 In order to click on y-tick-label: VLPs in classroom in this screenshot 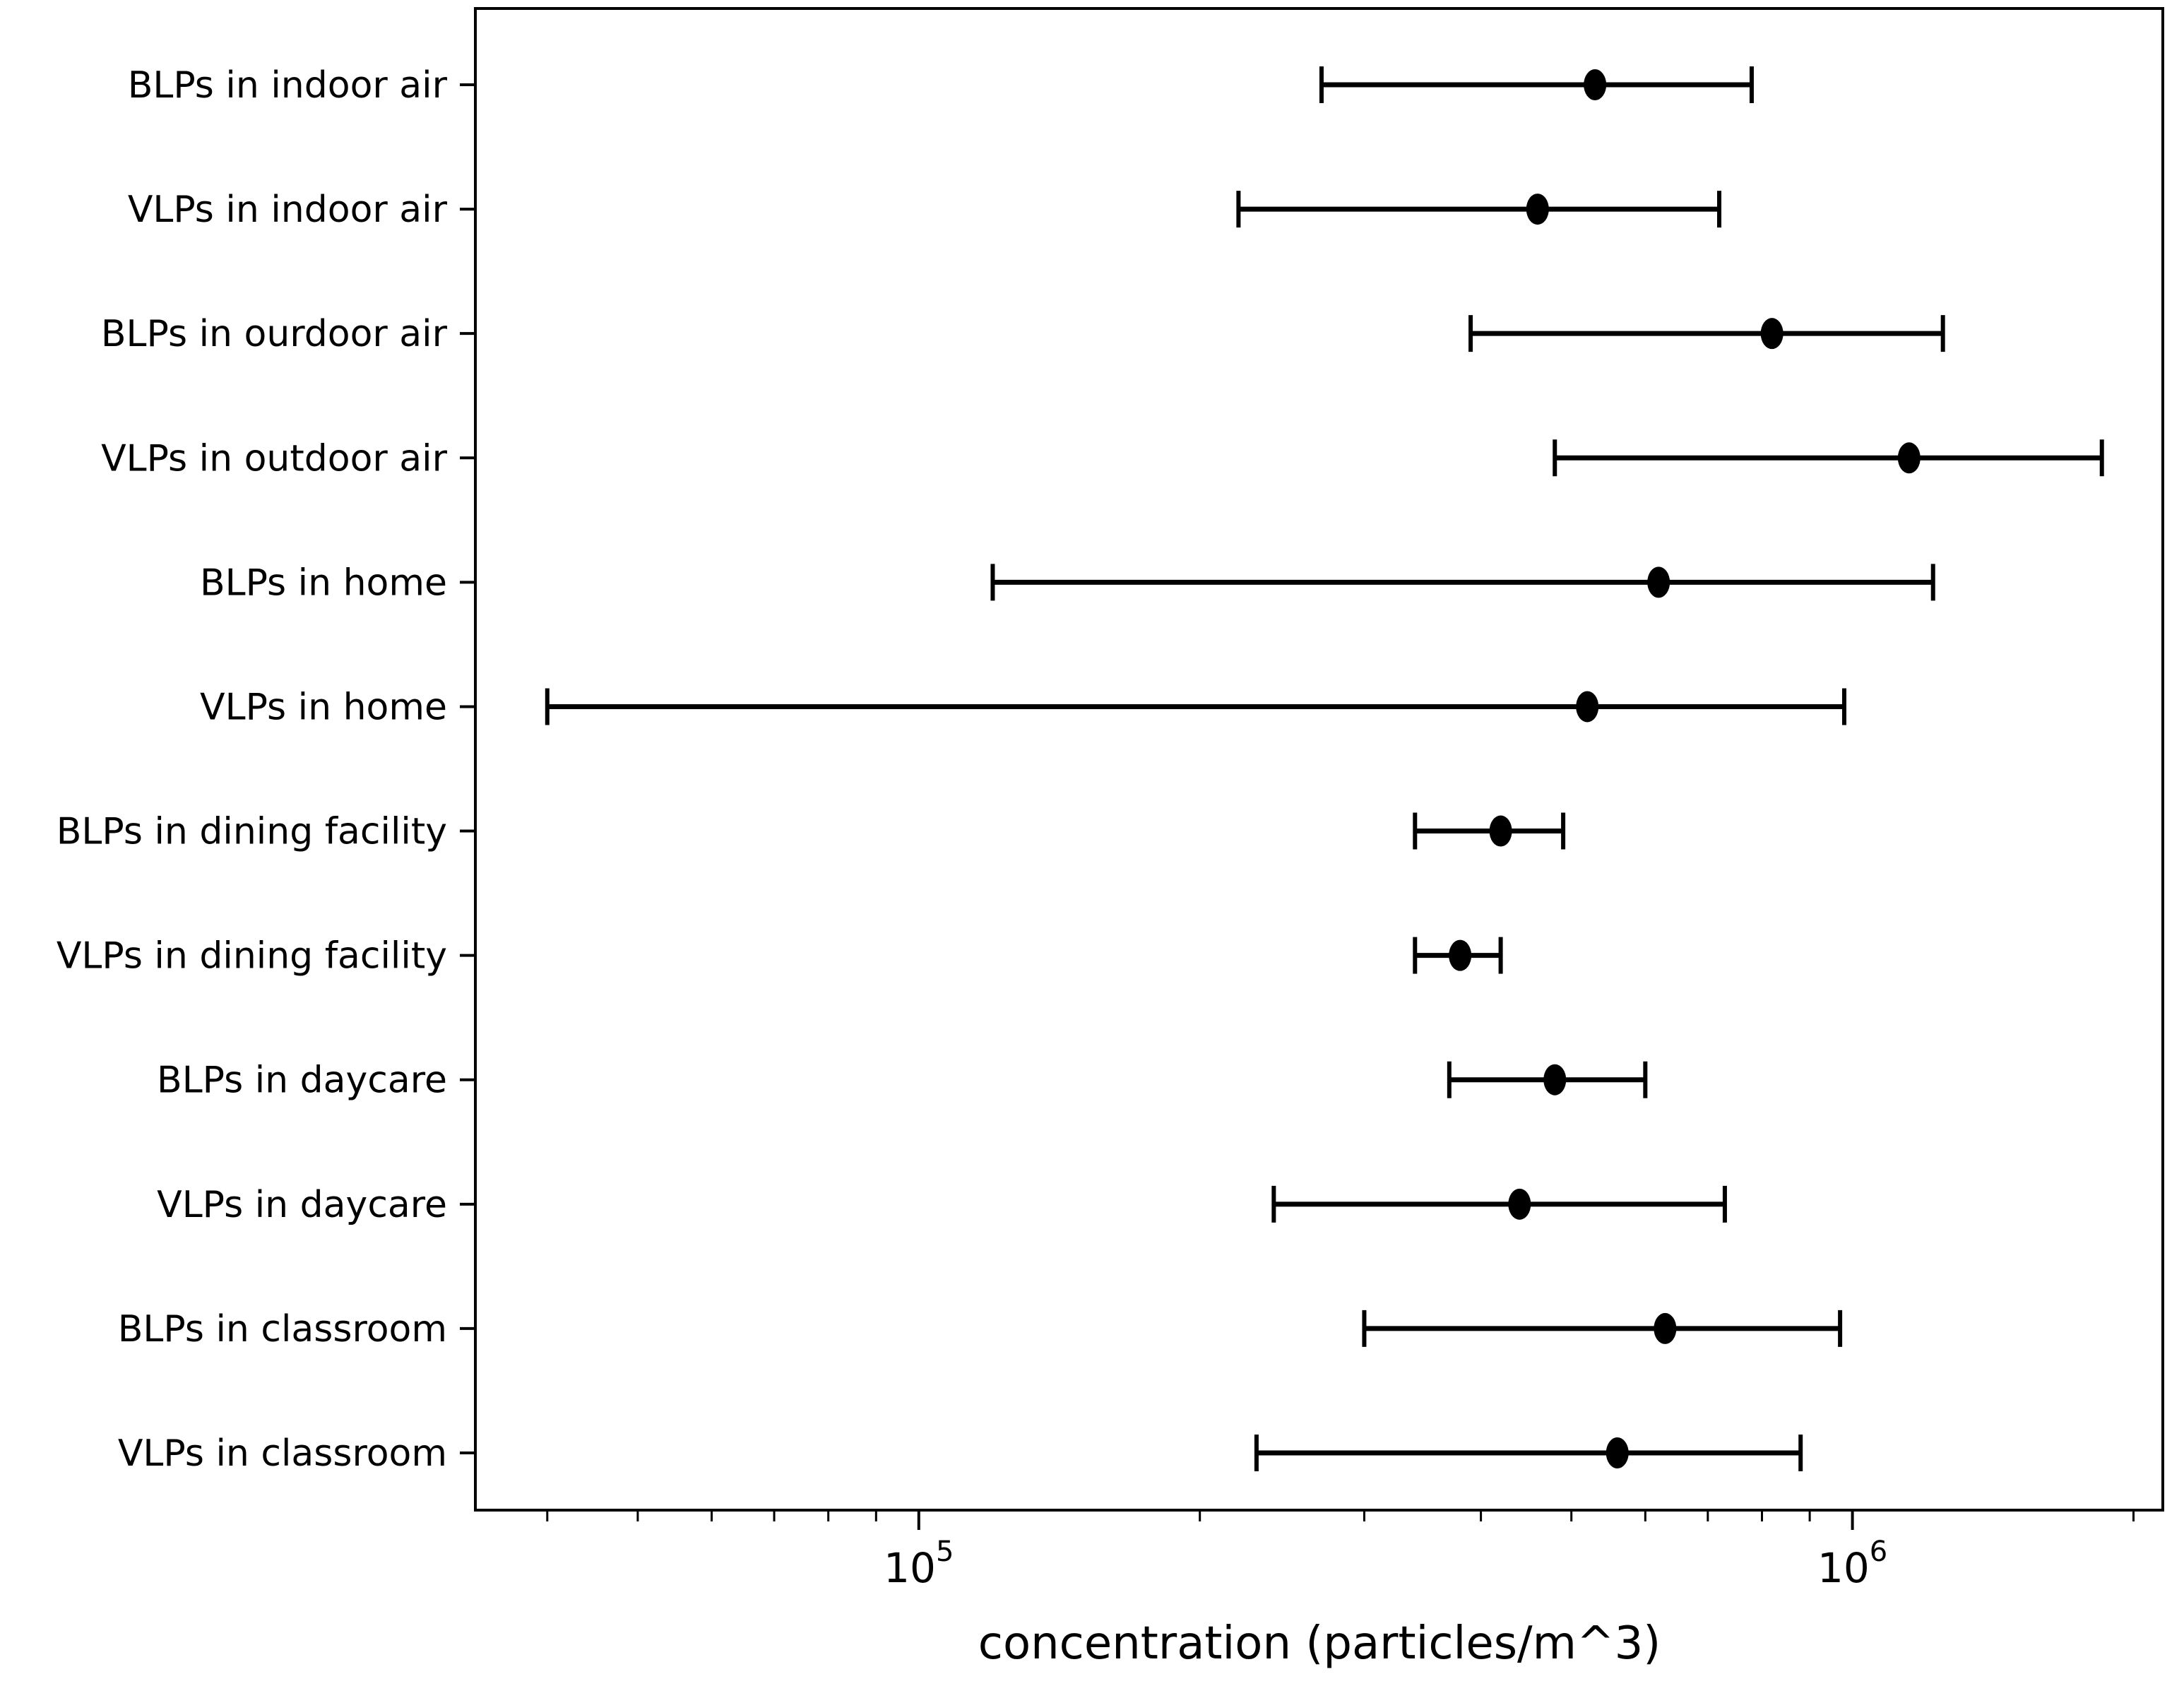, I will do `click(282, 1453)`.